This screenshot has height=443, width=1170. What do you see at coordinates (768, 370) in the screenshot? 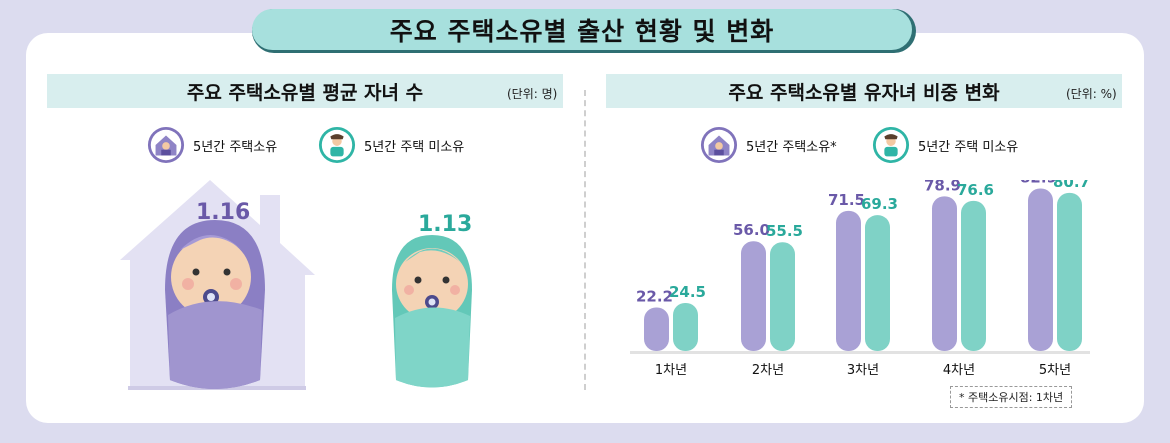
I see `x-tick-label-2: 2차년` at bounding box center [768, 370].